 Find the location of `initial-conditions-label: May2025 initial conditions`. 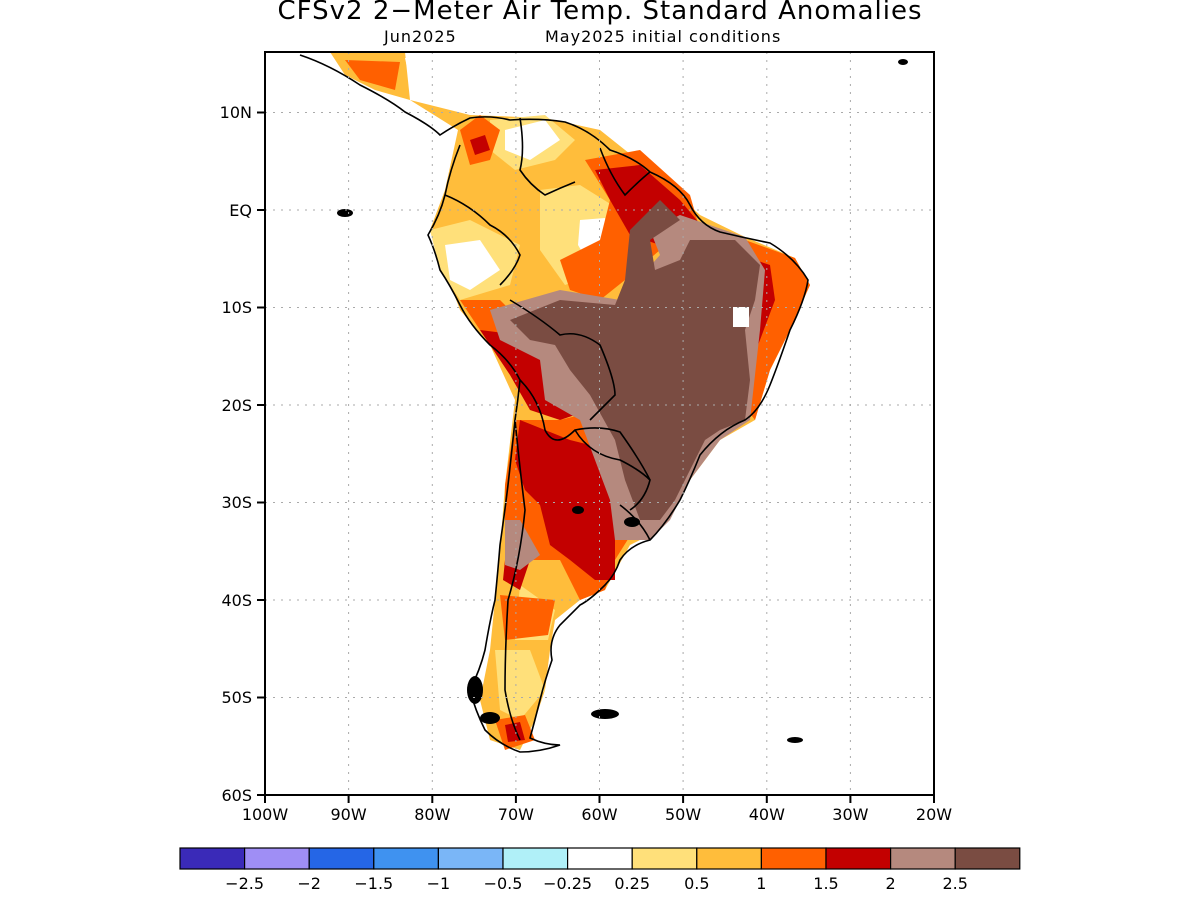

initial-conditions-label: May2025 initial conditions is located at coordinates (663, 36).